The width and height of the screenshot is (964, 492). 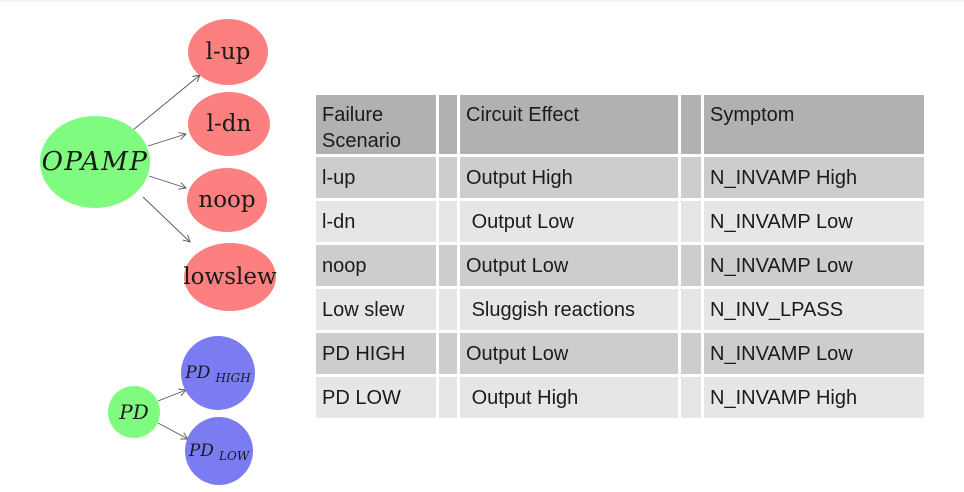 I want to click on pdlow-circle, so click(x=219, y=451).